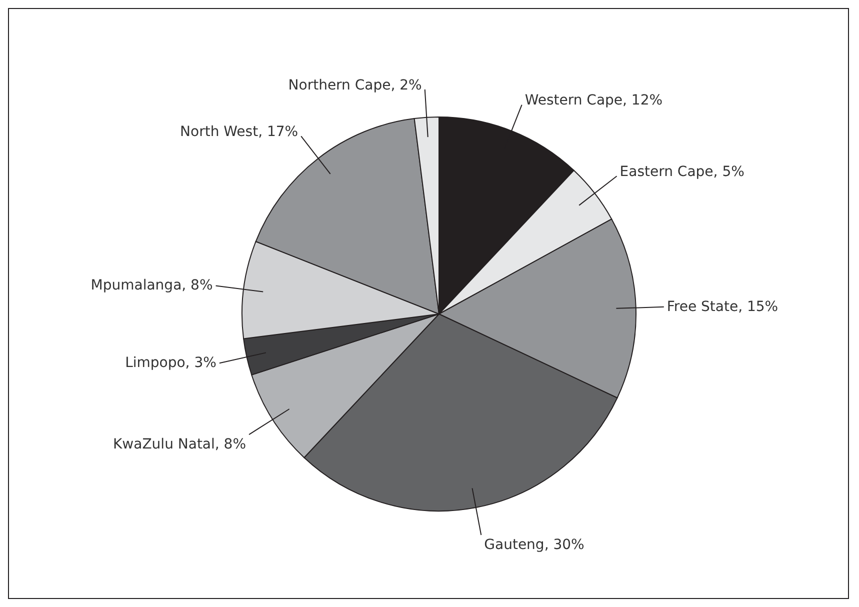 Image resolution: width=859 pixels, height=607 pixels. What do you see at coordinates (593, 100) in the screenshot?
I see `slice-label: Western Cape, 12%` at bounding box center [593, 100].